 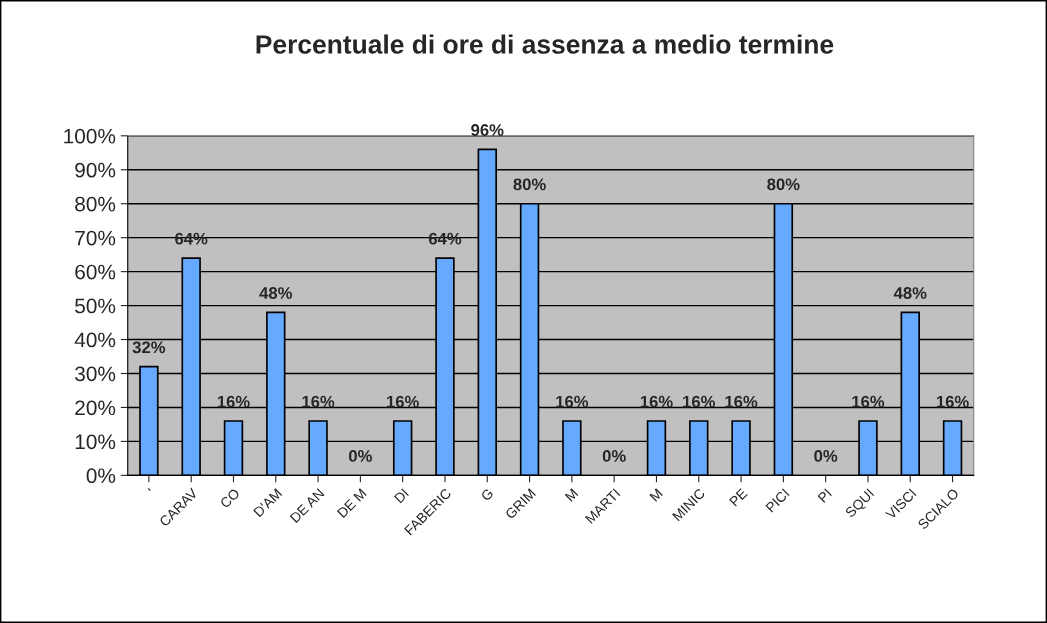 I want to click on y-tick-label: 30%, so click(x=95, y=374).